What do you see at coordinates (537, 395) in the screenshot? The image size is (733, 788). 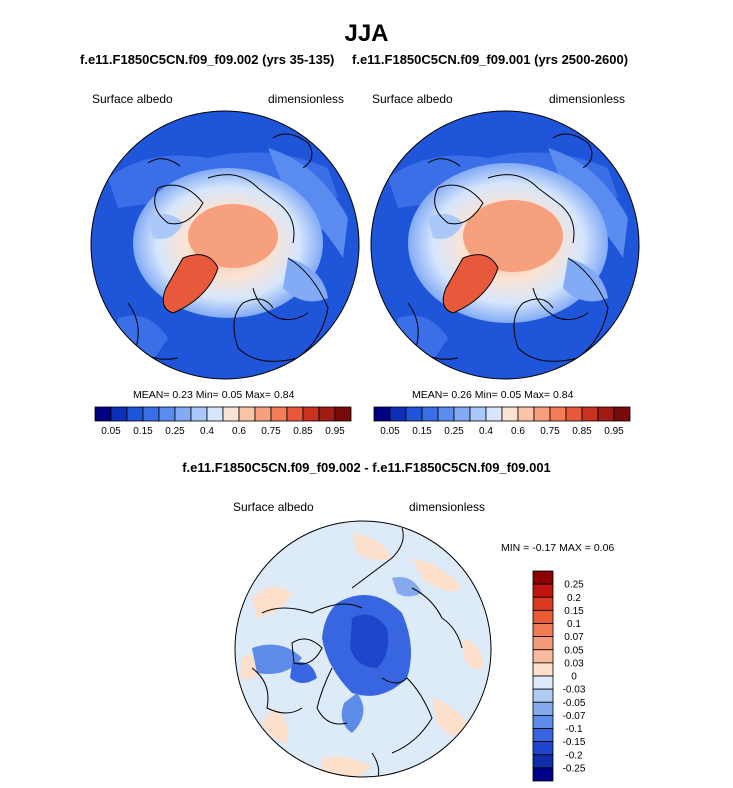 I see `panel2-max-label: Max=` at bounding box center [537, 395].